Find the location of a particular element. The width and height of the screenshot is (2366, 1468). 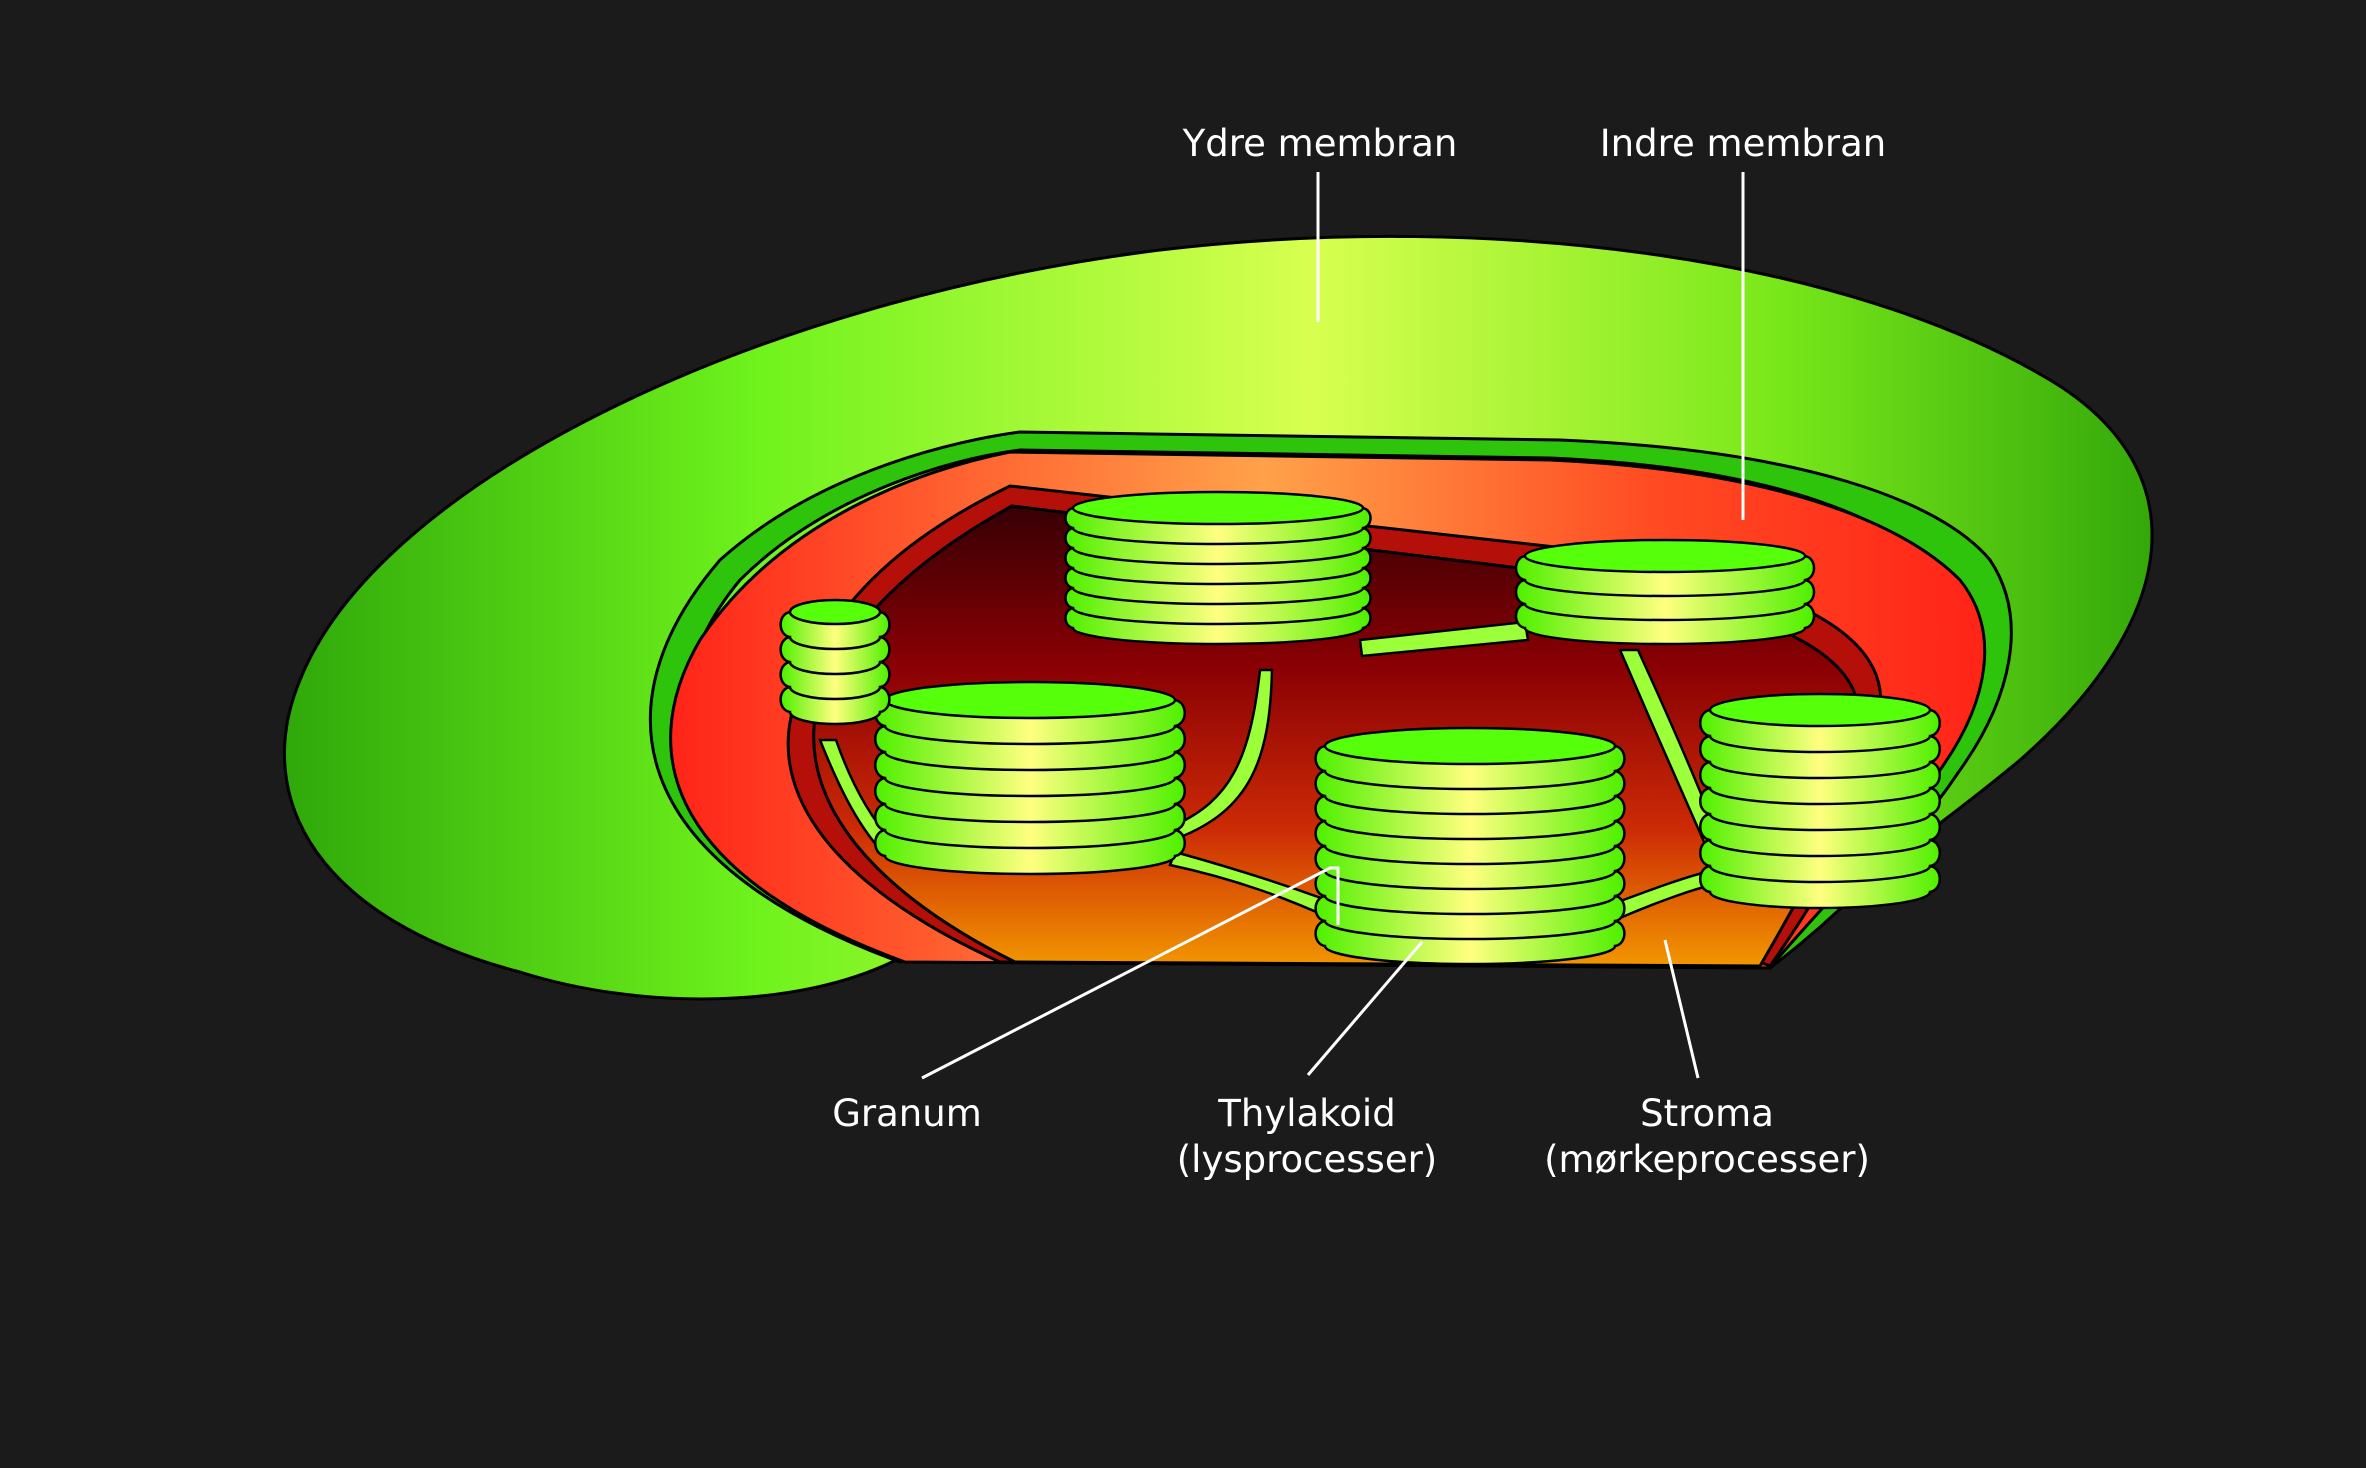

label-thylakoid-note: (lysprocesser) is located at coordinates (1307, 1159).